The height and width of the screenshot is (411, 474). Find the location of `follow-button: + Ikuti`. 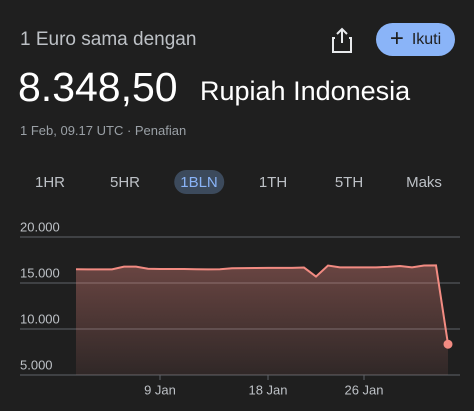

follow-button: + Ikuti is located at coordinates (415, 39).